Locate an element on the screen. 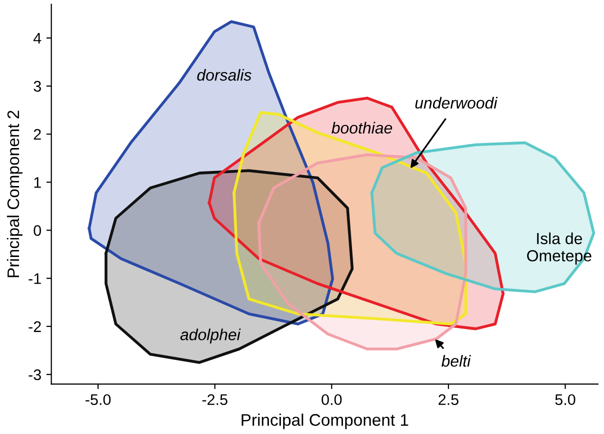 The image size is (604, 434). y-tick-label: 4 is located at coordinates (37, 38).